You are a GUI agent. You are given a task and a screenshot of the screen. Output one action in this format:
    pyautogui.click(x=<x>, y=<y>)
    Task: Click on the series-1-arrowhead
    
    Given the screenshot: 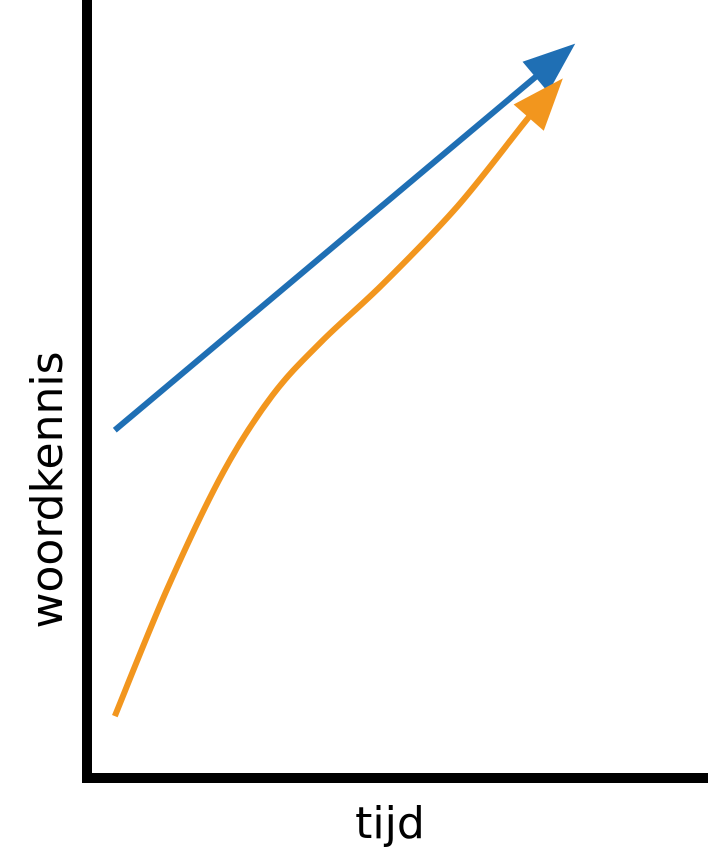 What is the action you would take?
    pyautogui.click(x=549, y=68)
    